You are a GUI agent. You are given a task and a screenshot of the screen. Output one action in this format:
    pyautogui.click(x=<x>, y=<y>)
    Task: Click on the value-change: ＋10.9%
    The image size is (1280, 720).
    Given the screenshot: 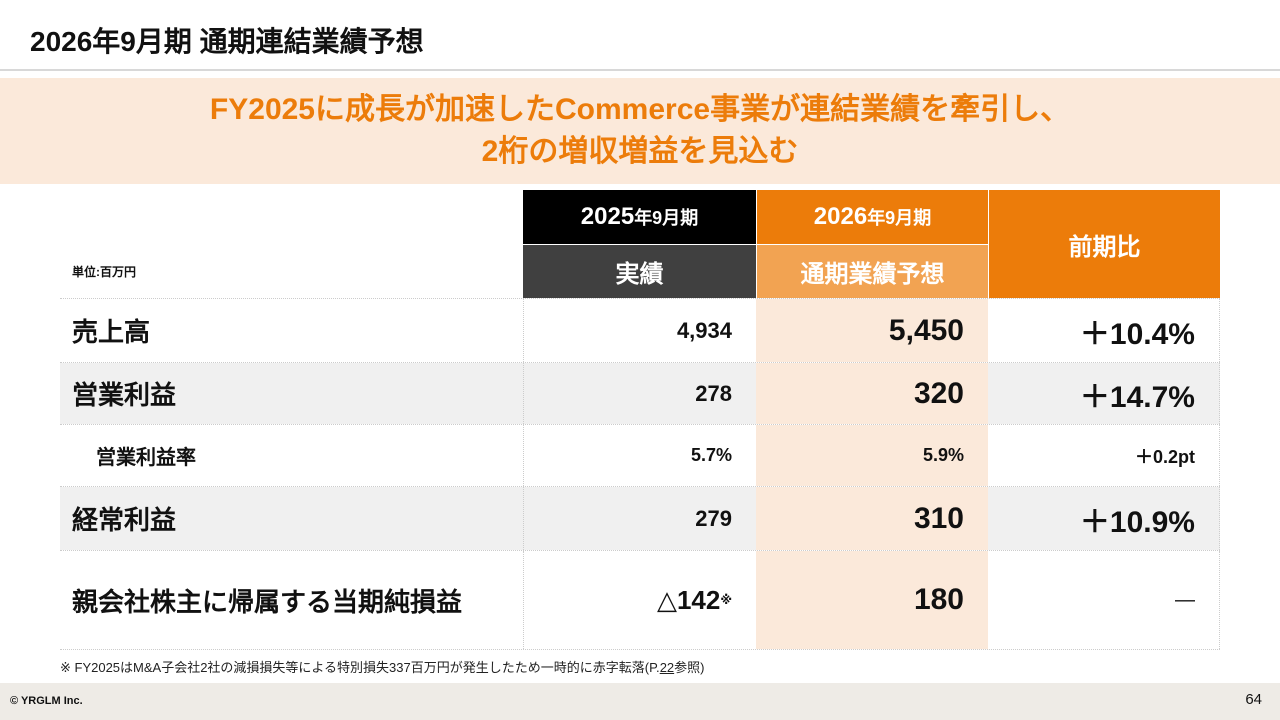 What is the action you would take?
    pyautogui.click(x=1104, y=518)
    